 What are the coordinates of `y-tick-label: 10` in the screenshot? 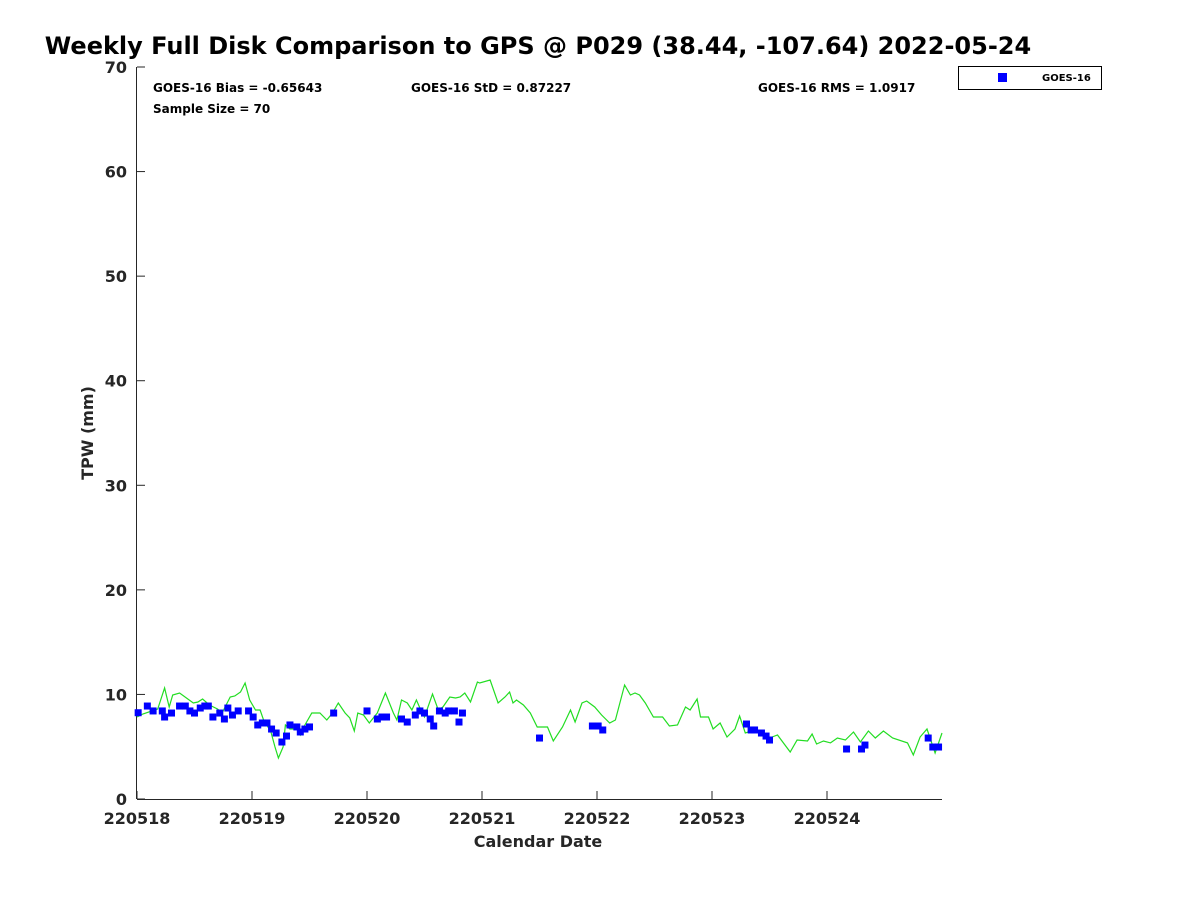 It's located at (116, 694).